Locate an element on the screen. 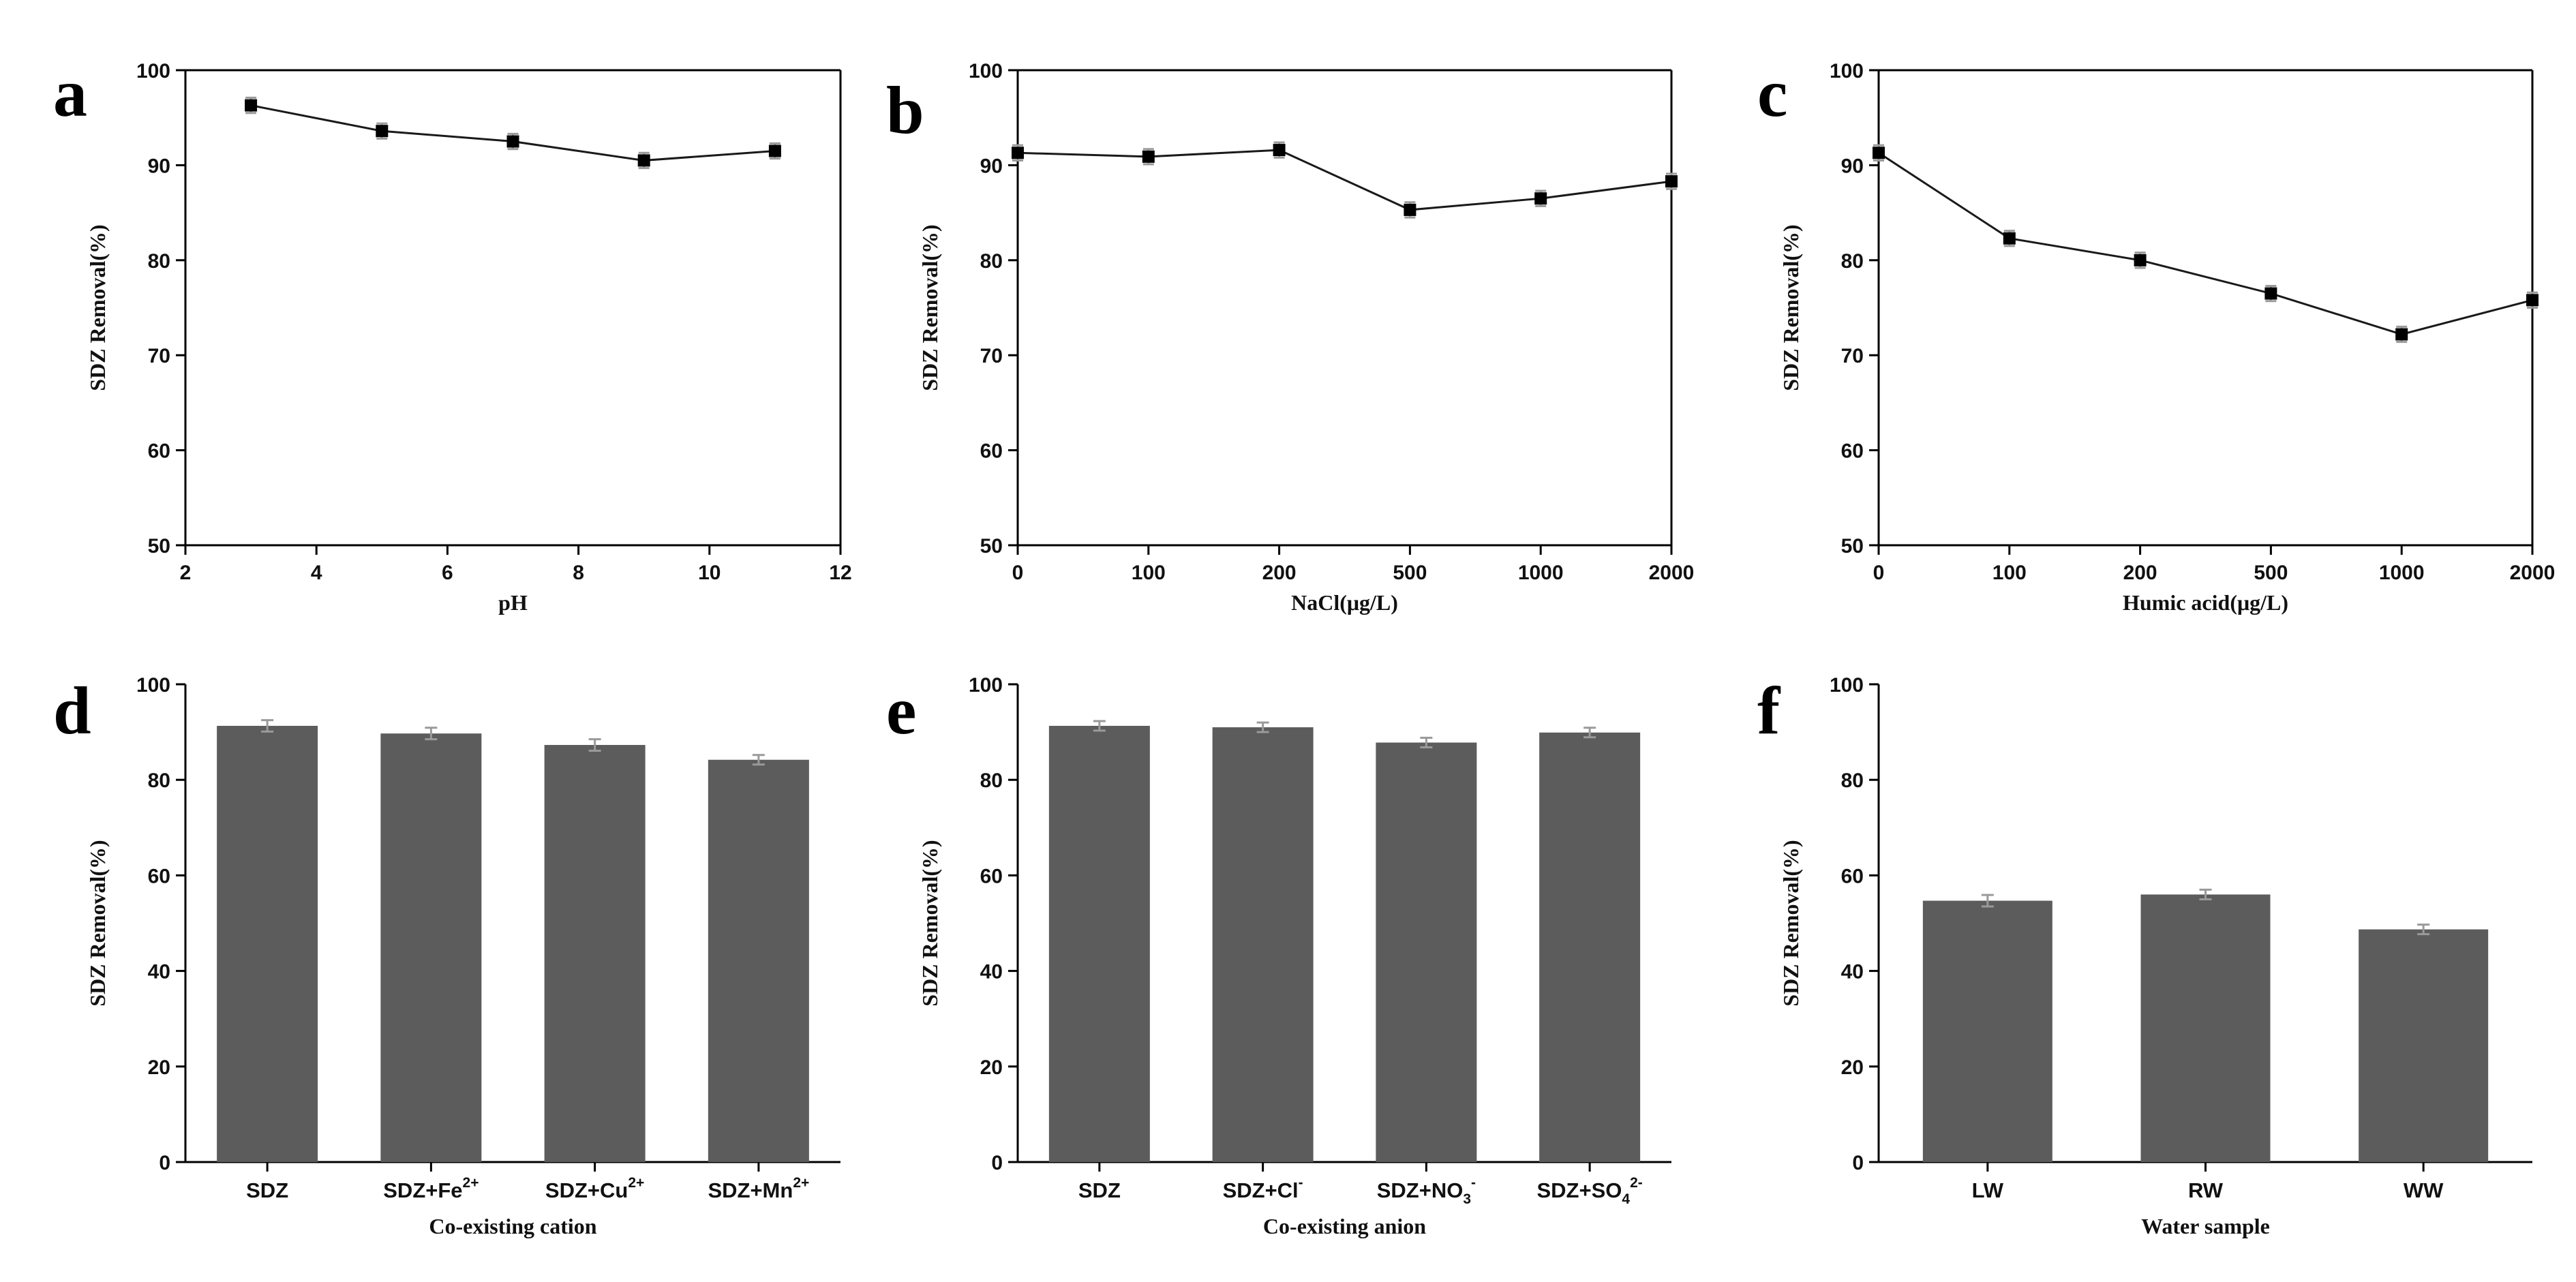 The width and height of the screenshot is (2576, 1282). panel-letter-b: b is located at coordinates (905, 110).